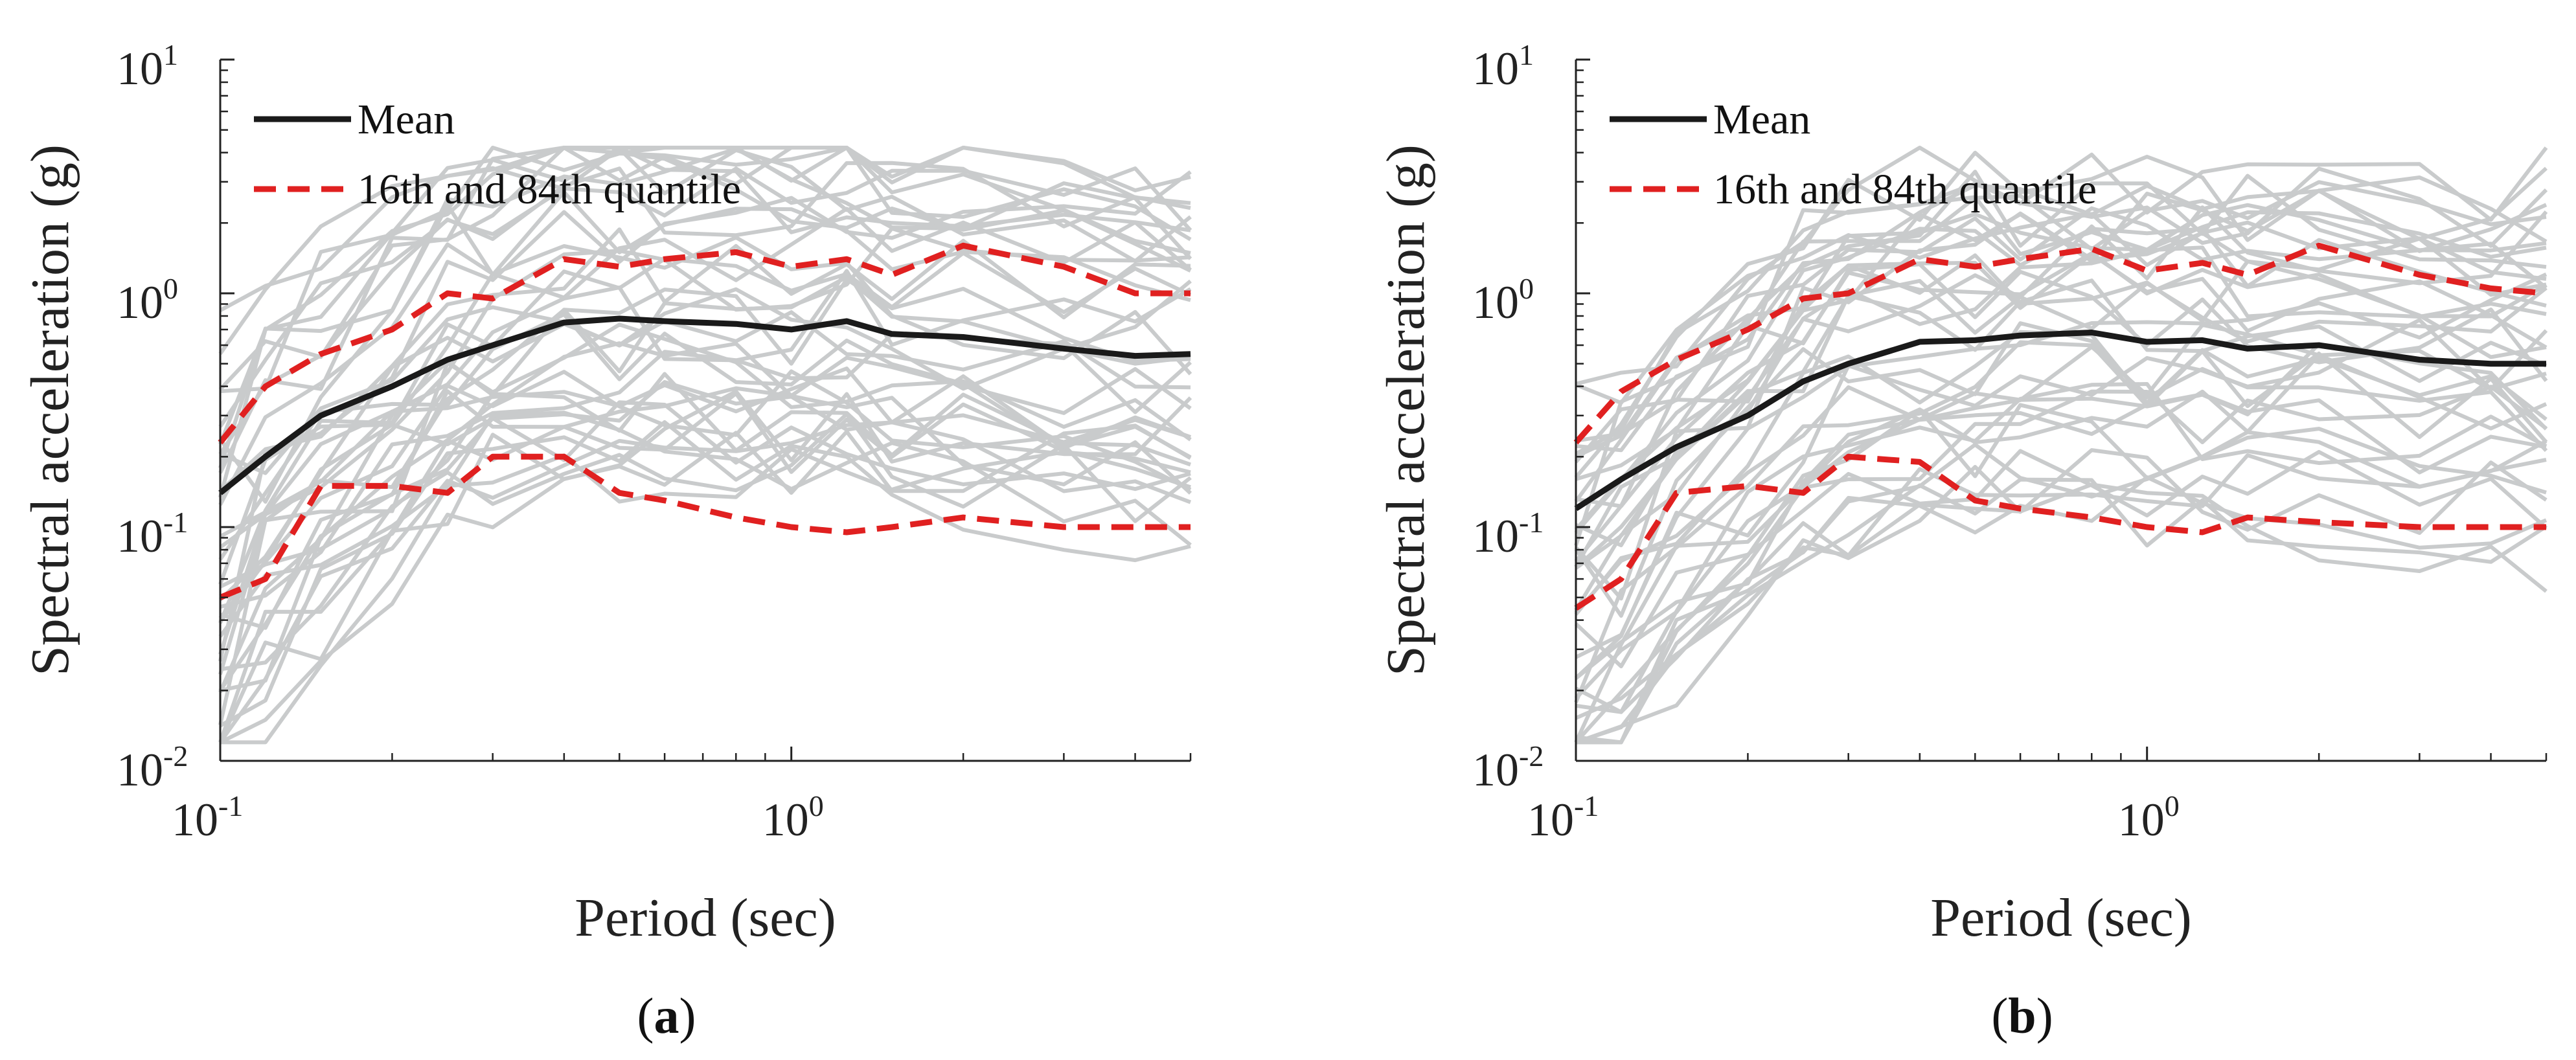  What do you see at coordinates (1854, 154) in the screenshot?
I see `legend-b: Mean 16th and 84th quantile` at bounding box center [1854, 154].